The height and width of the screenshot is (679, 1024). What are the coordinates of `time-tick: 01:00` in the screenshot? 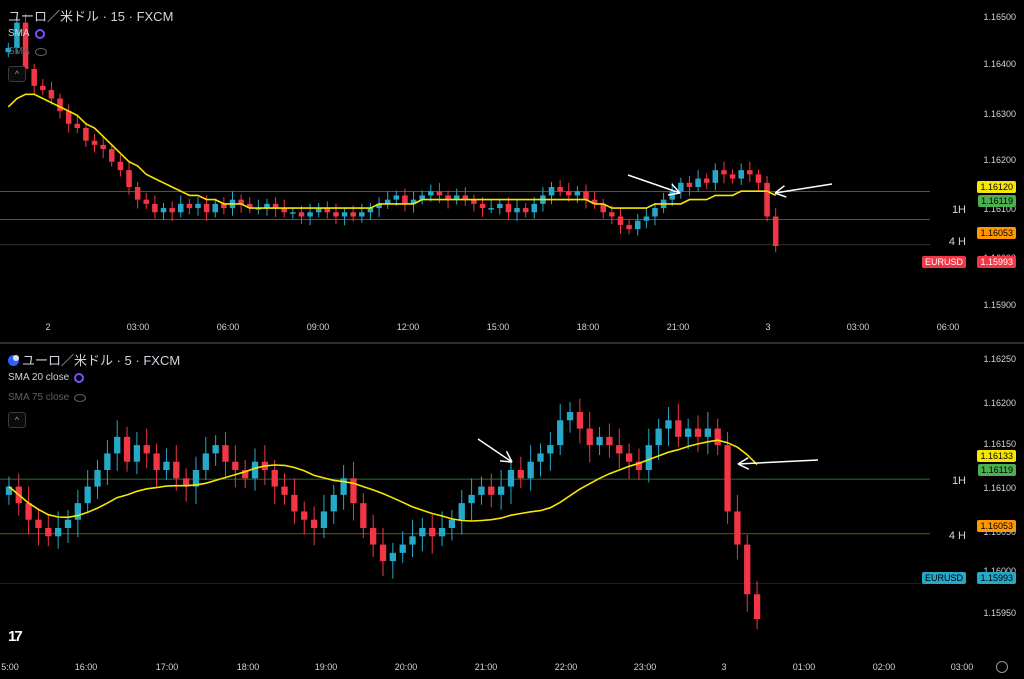 It's located at (804, 667).